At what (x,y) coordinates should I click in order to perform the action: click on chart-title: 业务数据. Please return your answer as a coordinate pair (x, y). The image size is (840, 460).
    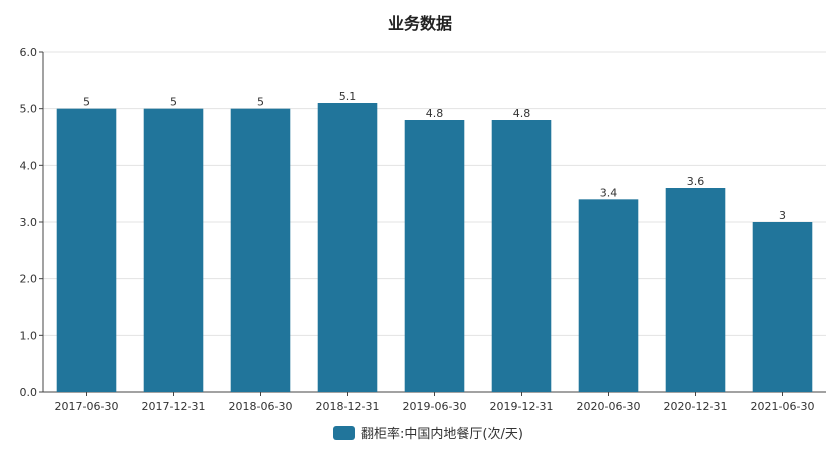
    Looking at the image, I should click on (420, 23).